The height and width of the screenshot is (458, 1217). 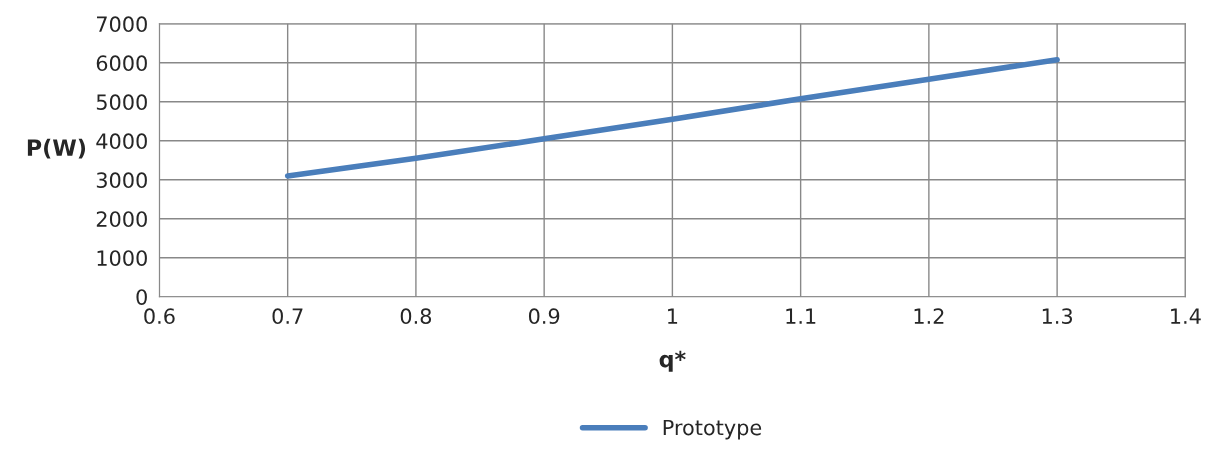 I want to click on x-tick-label: 1.2, so click(x=929, y=316).